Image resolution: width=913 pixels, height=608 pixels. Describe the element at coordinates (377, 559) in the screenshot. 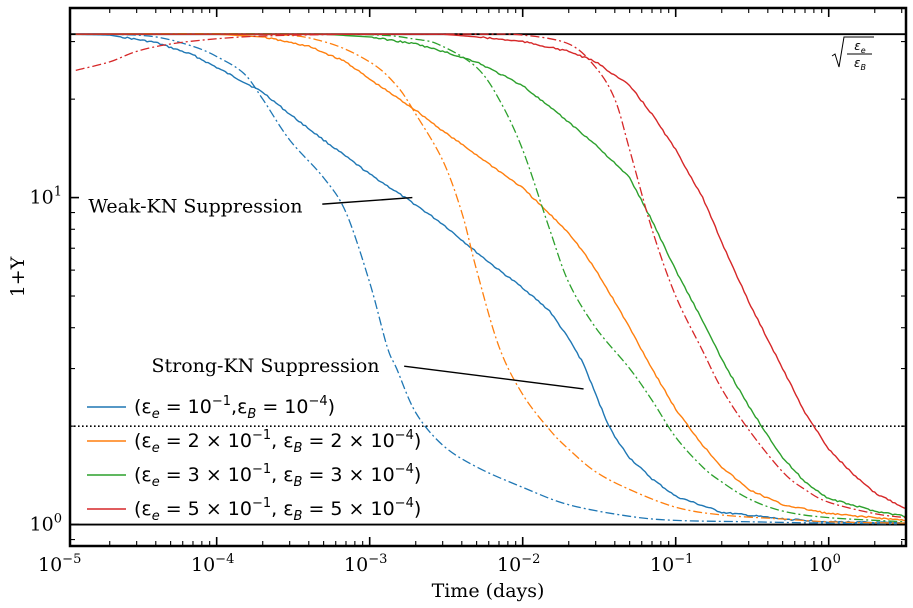

I see `x-tick-label-exponent: −3` at that location.